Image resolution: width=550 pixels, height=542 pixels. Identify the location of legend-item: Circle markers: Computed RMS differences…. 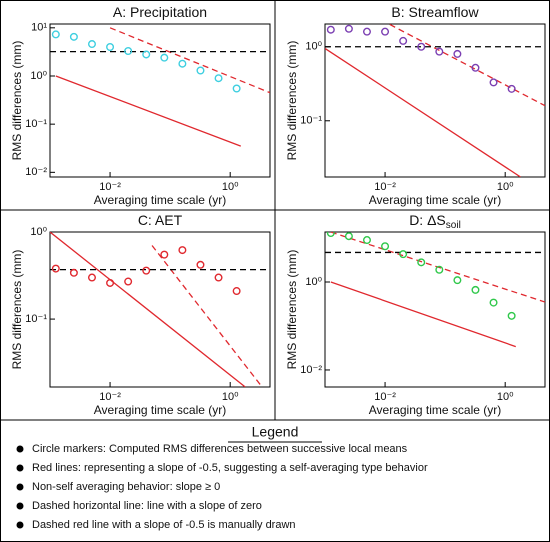
(220, 449).